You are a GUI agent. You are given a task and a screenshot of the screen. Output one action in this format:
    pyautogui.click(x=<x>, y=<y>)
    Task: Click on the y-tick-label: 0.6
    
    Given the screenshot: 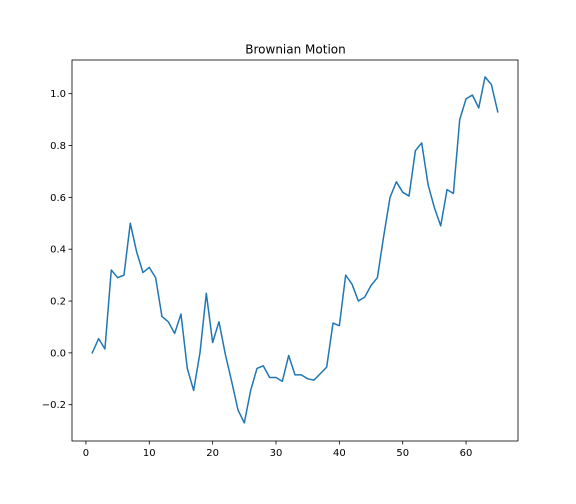 What is the action you would take?
    pyautogui.click(x=58, y=198)
    